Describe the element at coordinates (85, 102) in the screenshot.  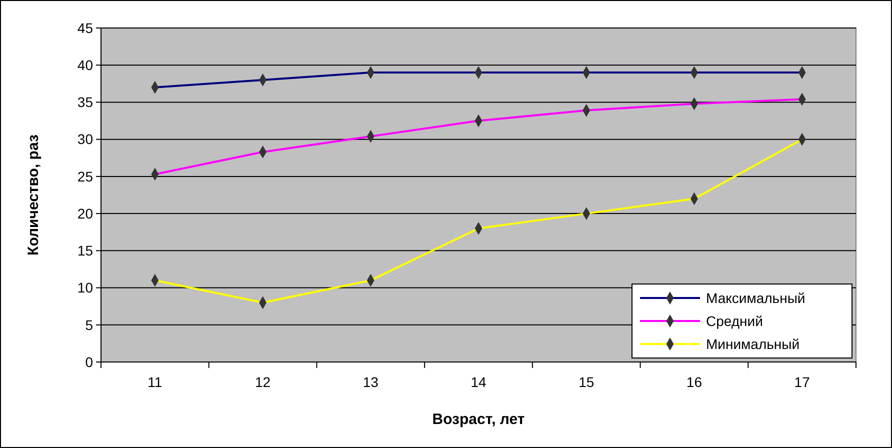
I see `y-tick-label: 35` at that location.